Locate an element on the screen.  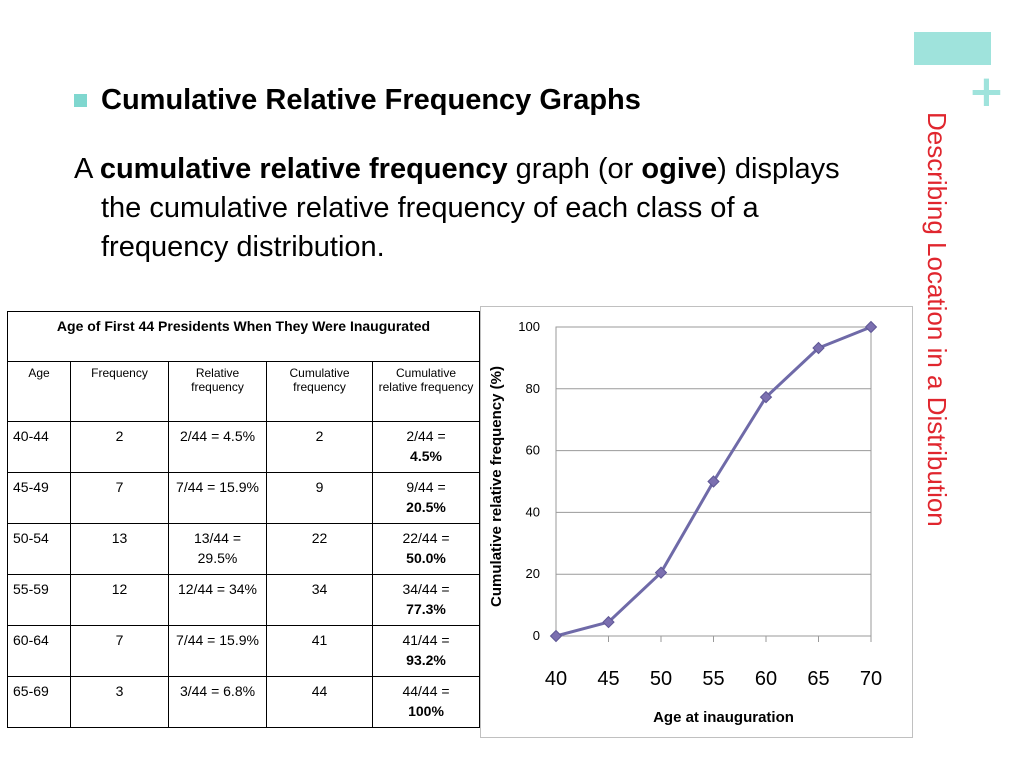
table-row: 65-69 3 3/44 = 6.8% 44 44/44 = 100% is located at coordinates (244, 702).